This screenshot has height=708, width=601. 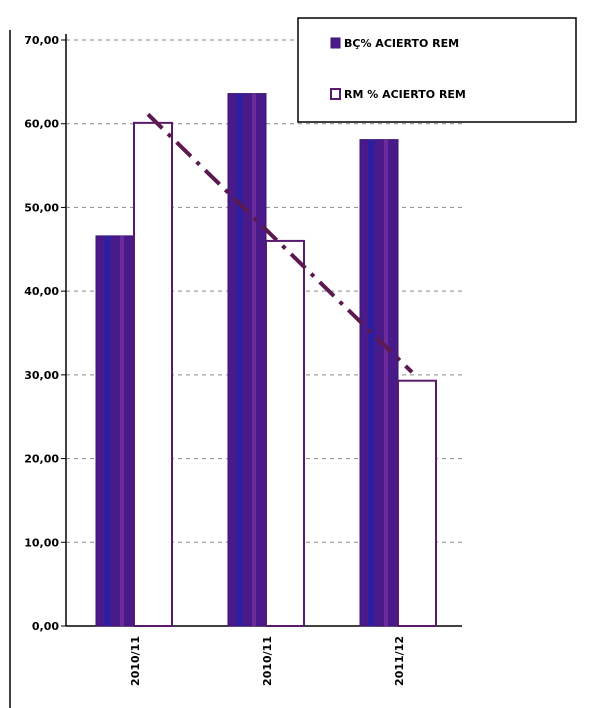 I want to click on legend-box, so click(x=437, y=70).